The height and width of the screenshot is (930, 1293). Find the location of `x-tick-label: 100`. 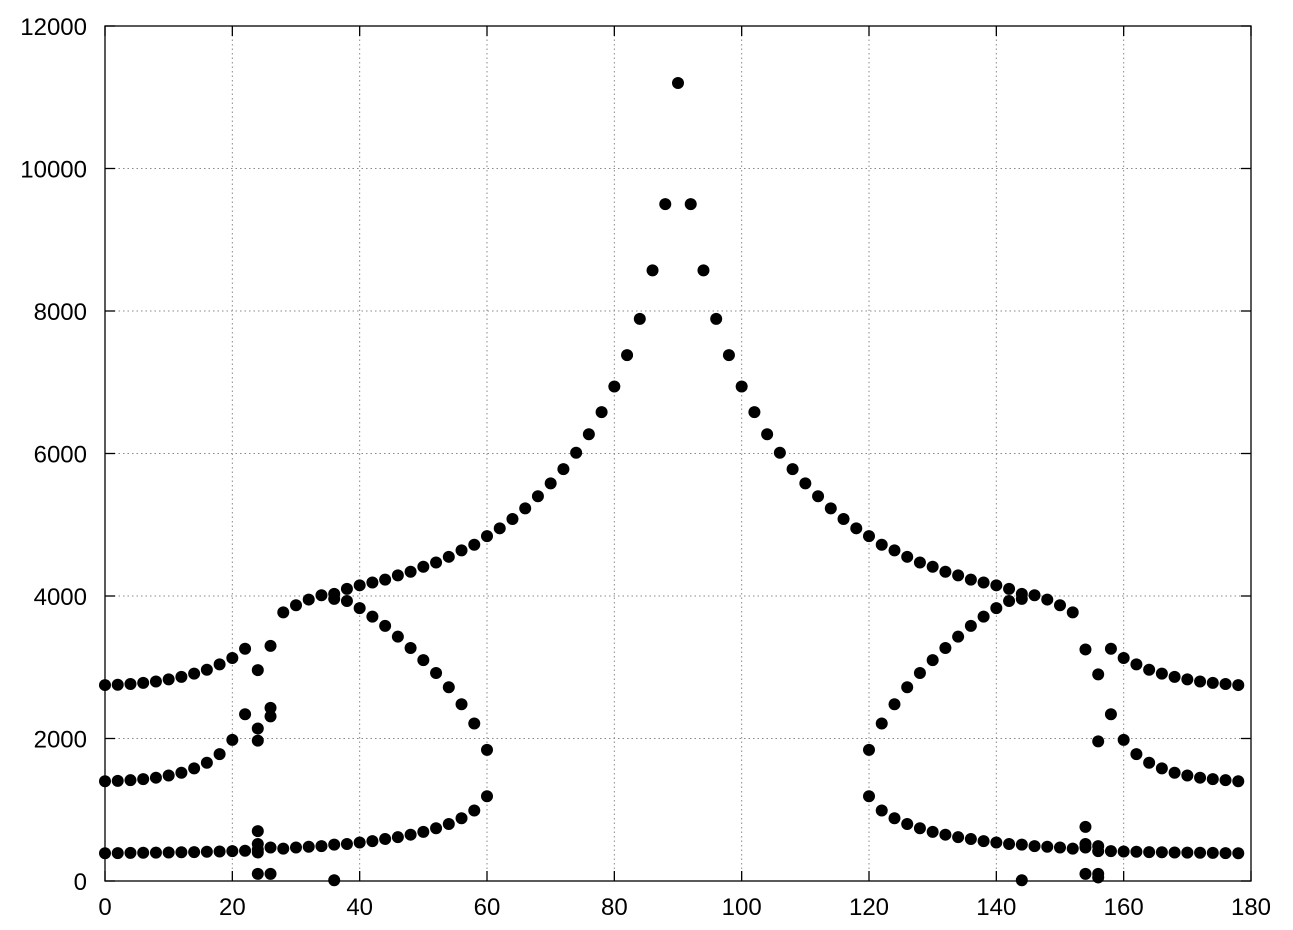

x-tick-label: 100 is located at coordinates (742, 907).